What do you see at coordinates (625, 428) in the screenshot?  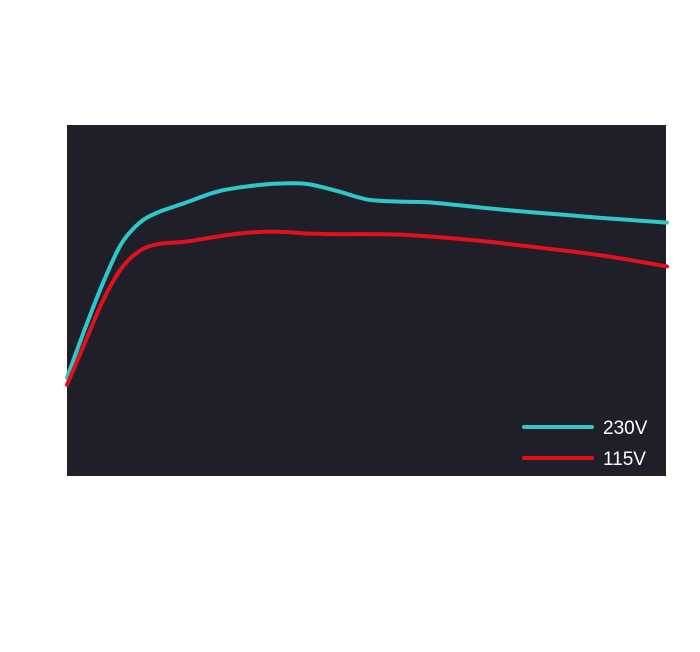 I see `legend-label-230v: 230V` at bounding box center [625, 428].